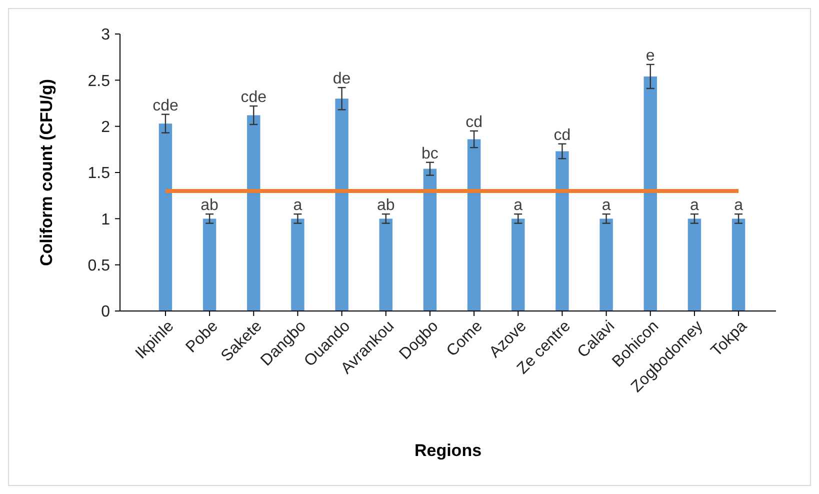 This screenshot has height=494, width=819. Describe the element at coordinates (99, 173) in the screenshot. I see `y-tick-label: 1.5` at that location.